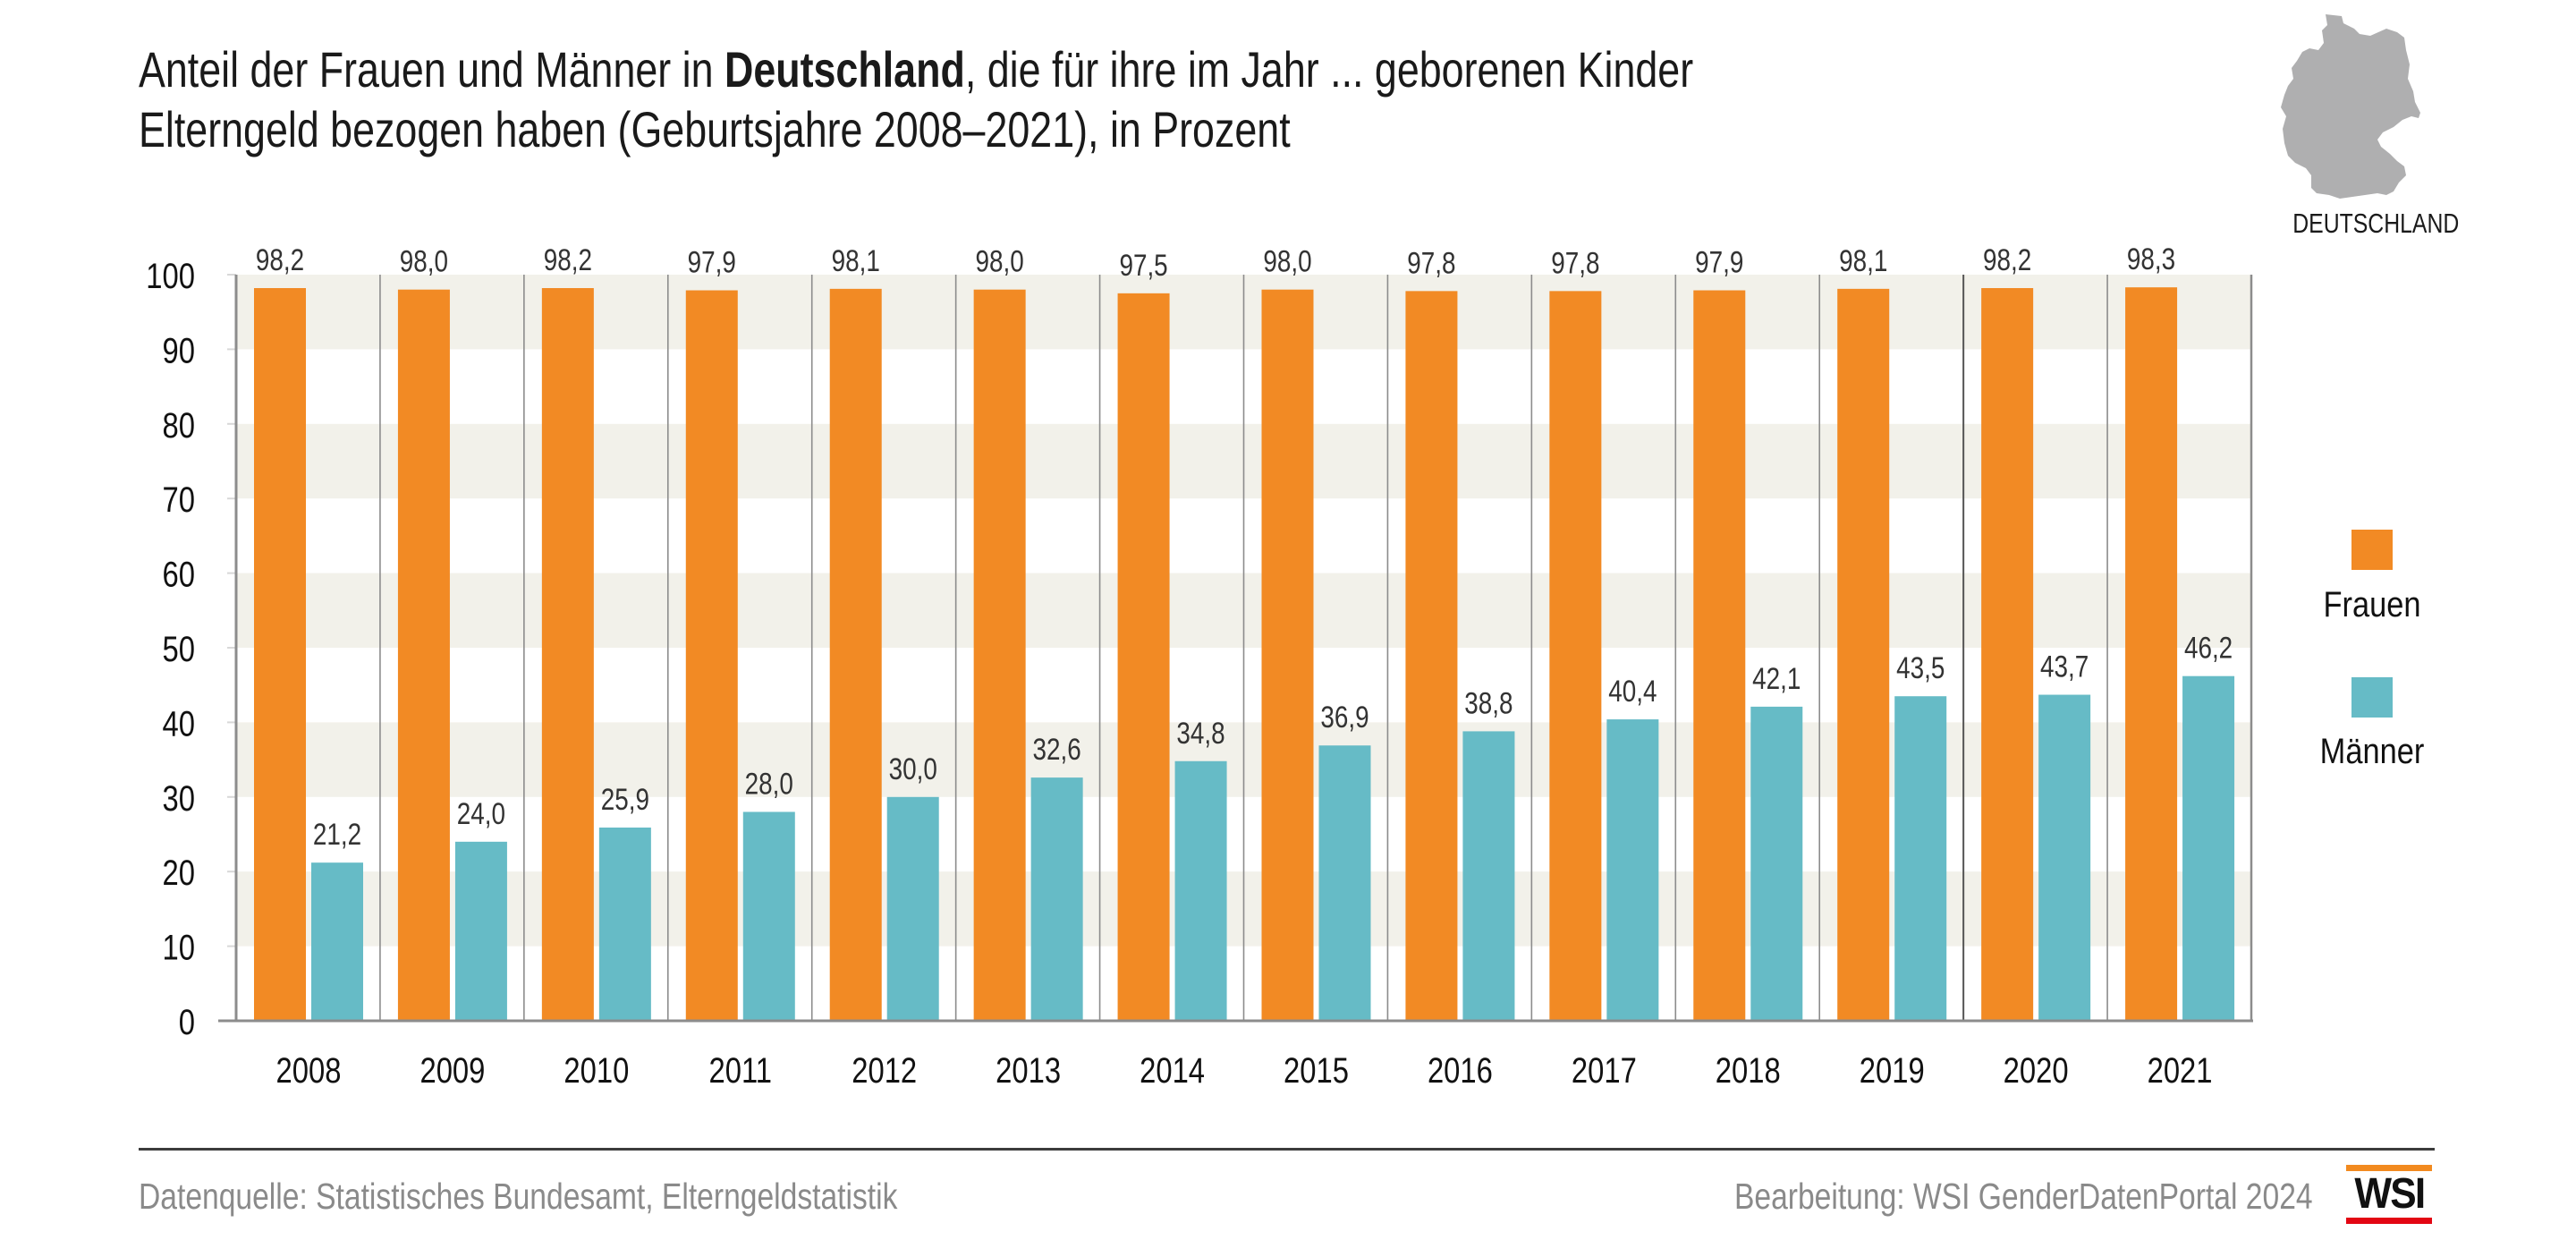  Describe the element at coordinates (999, 655) in the screenshot. I see `bar-frauen-2013` at that location.